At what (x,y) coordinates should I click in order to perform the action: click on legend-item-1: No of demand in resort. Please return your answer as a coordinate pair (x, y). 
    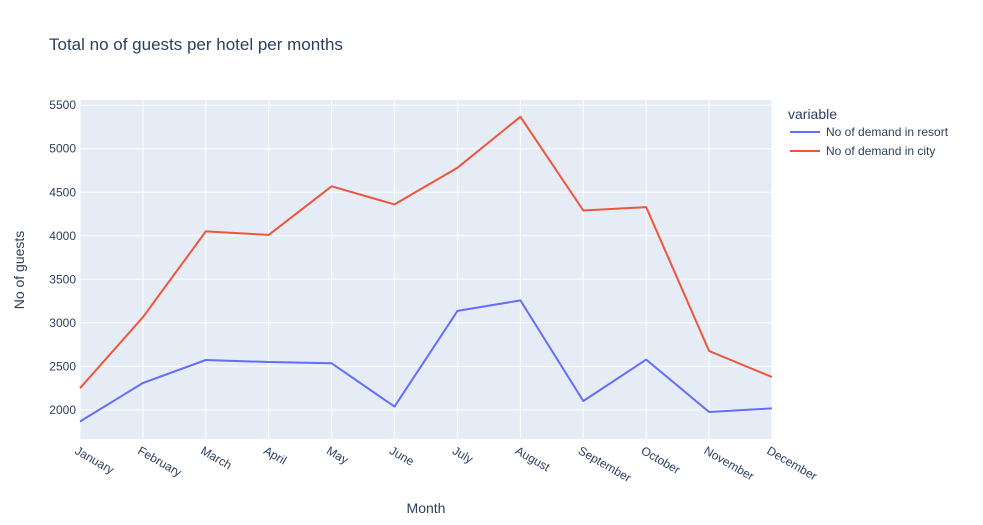
    Looking at the image, I should click on (869, 132).